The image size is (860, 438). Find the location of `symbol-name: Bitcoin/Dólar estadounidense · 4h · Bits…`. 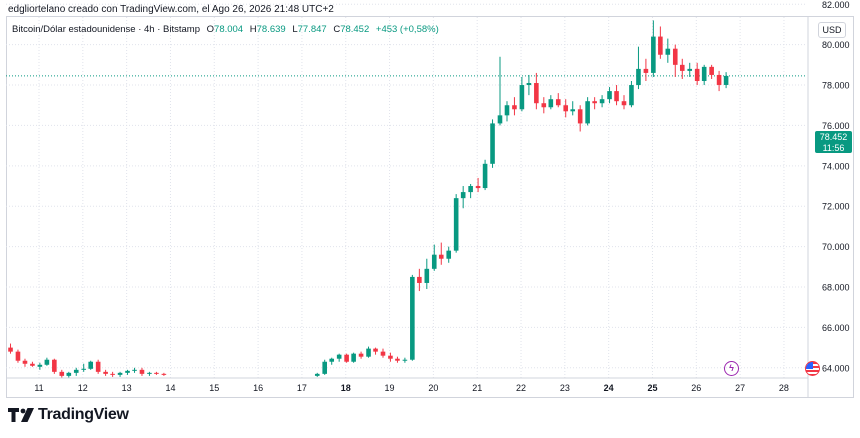

symbol-name: Bitcoin/Dólar estadounidense · 4h · Bits… is located at coordinates (106, 29).